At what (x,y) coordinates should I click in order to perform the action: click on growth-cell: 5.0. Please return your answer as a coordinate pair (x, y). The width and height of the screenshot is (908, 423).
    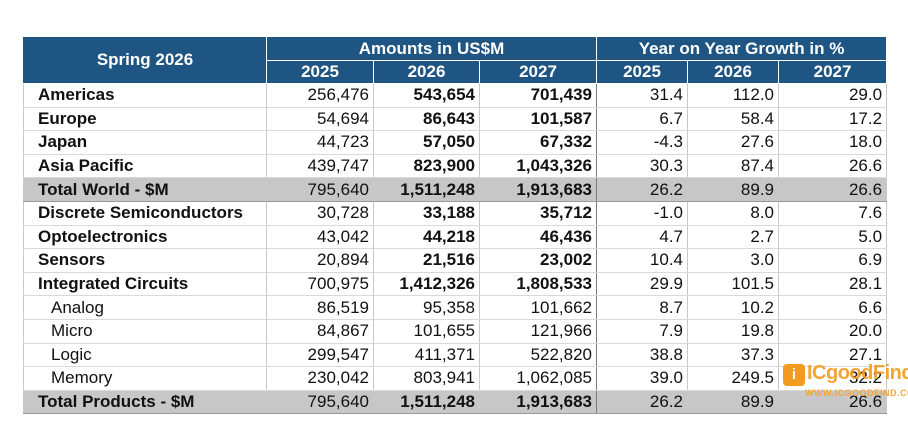
    Looking at the image, I should click on (833, 237).